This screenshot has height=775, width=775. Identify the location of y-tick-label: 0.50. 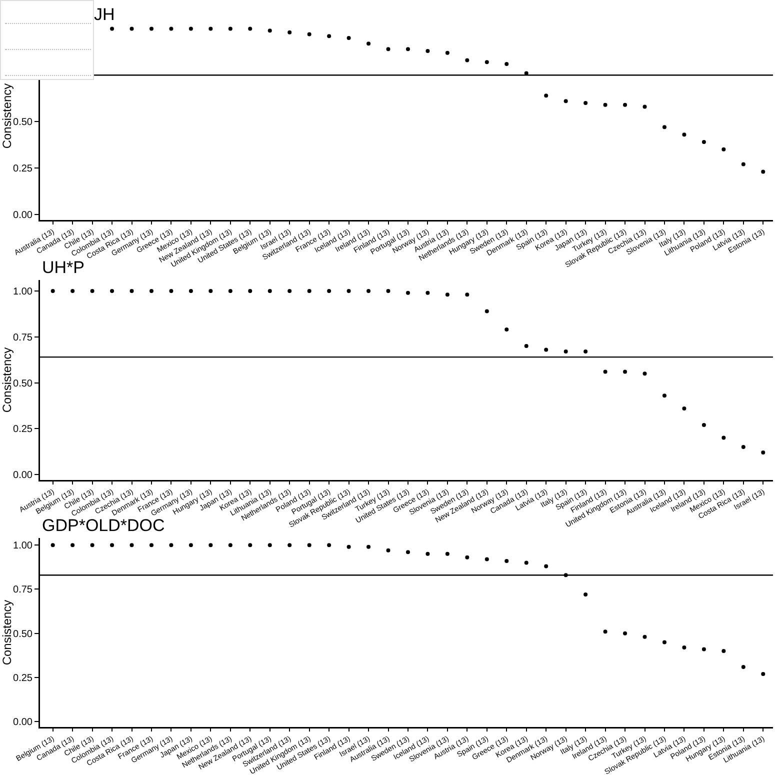
(23, 384).